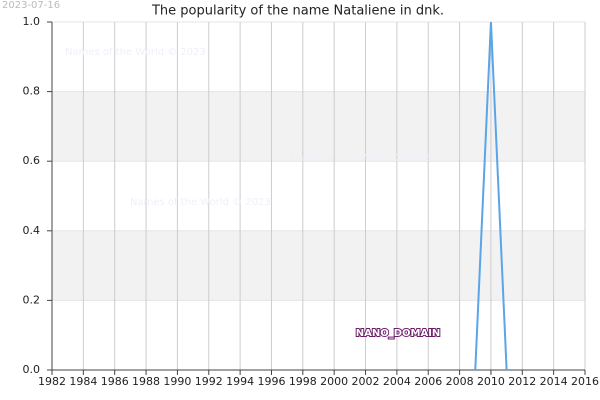 The image size is (600, 400). What do you see at coordinates (52, 381) in the screenshot?
I see `x-tick-label: 1982` at bounding box center [52, 381].